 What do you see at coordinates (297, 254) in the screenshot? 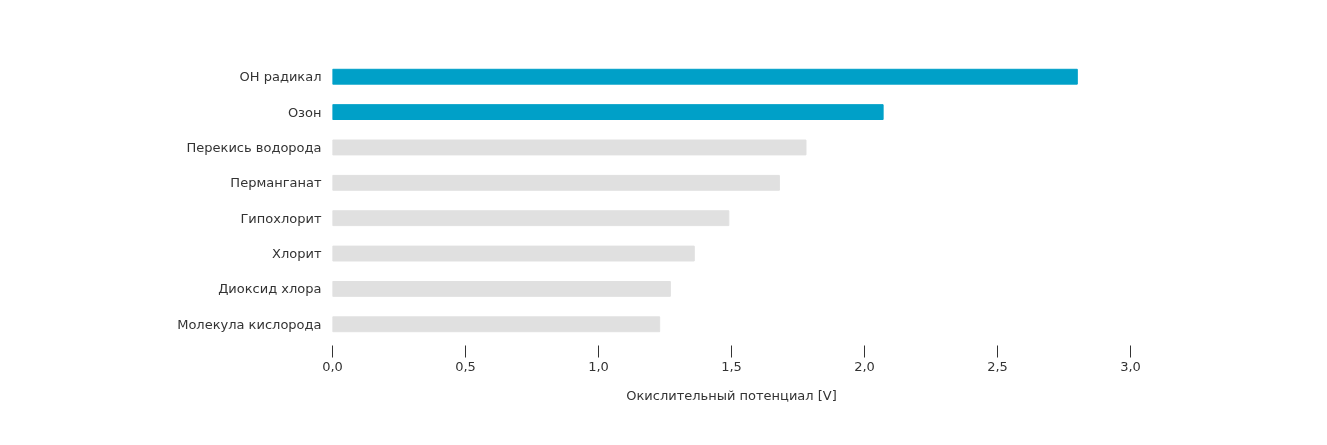
I see `y-tick-label: Хлорит` at bounding box center [297, 254].